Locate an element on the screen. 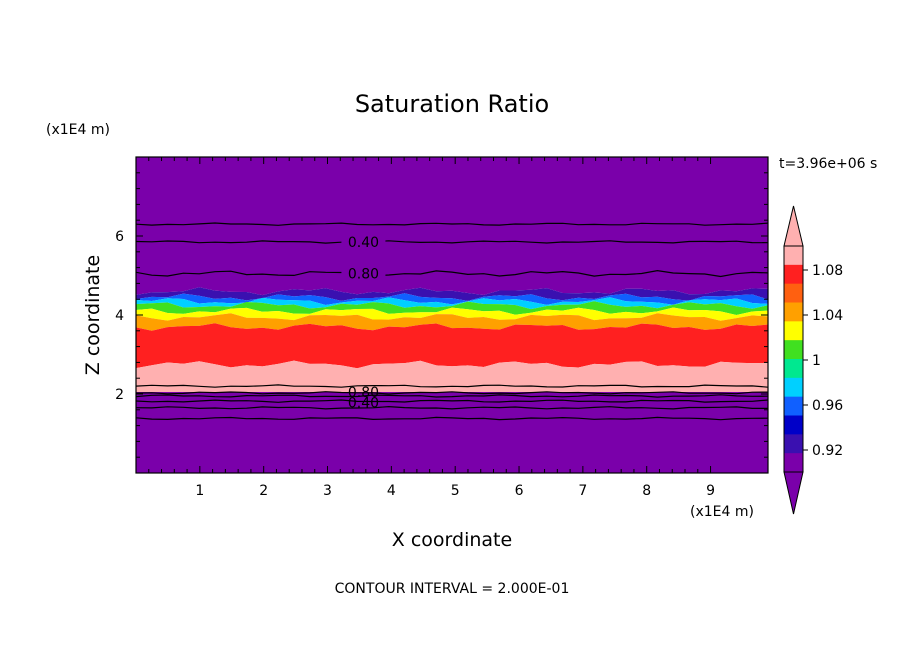 This screenshot has width=904, height=654. layer-cyan is located at coordinates (452, 303).